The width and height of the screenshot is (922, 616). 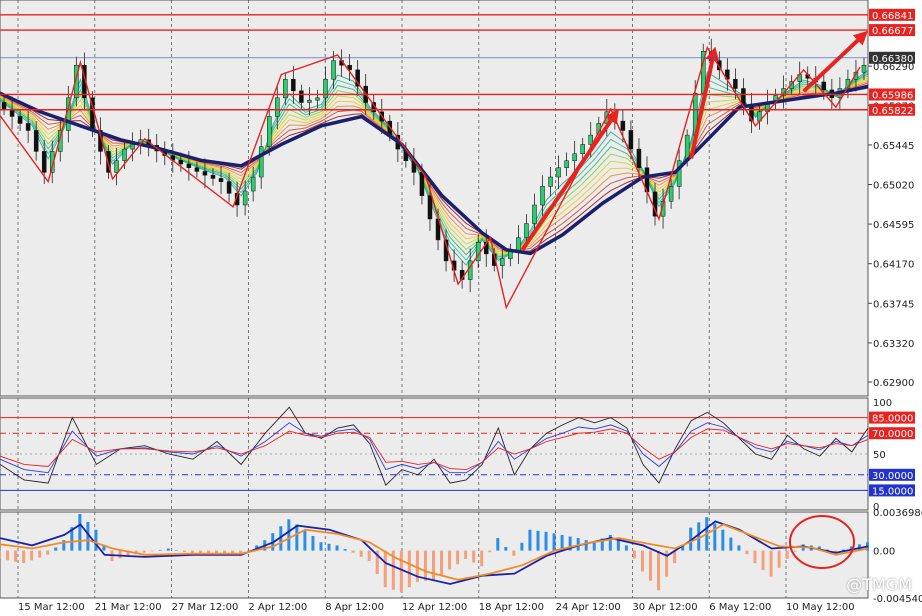 What do you see at coordinates (876, 507) in the screenshot?
I see `osc-y-tick-label: 0` at bounding box center [876, 507].